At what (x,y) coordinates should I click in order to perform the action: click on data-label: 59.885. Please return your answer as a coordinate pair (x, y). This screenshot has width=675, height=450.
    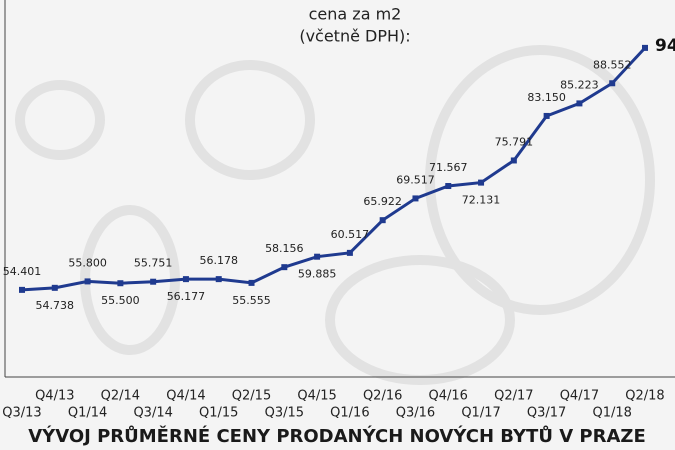
    Looking at the image, I should click on (317, 274).